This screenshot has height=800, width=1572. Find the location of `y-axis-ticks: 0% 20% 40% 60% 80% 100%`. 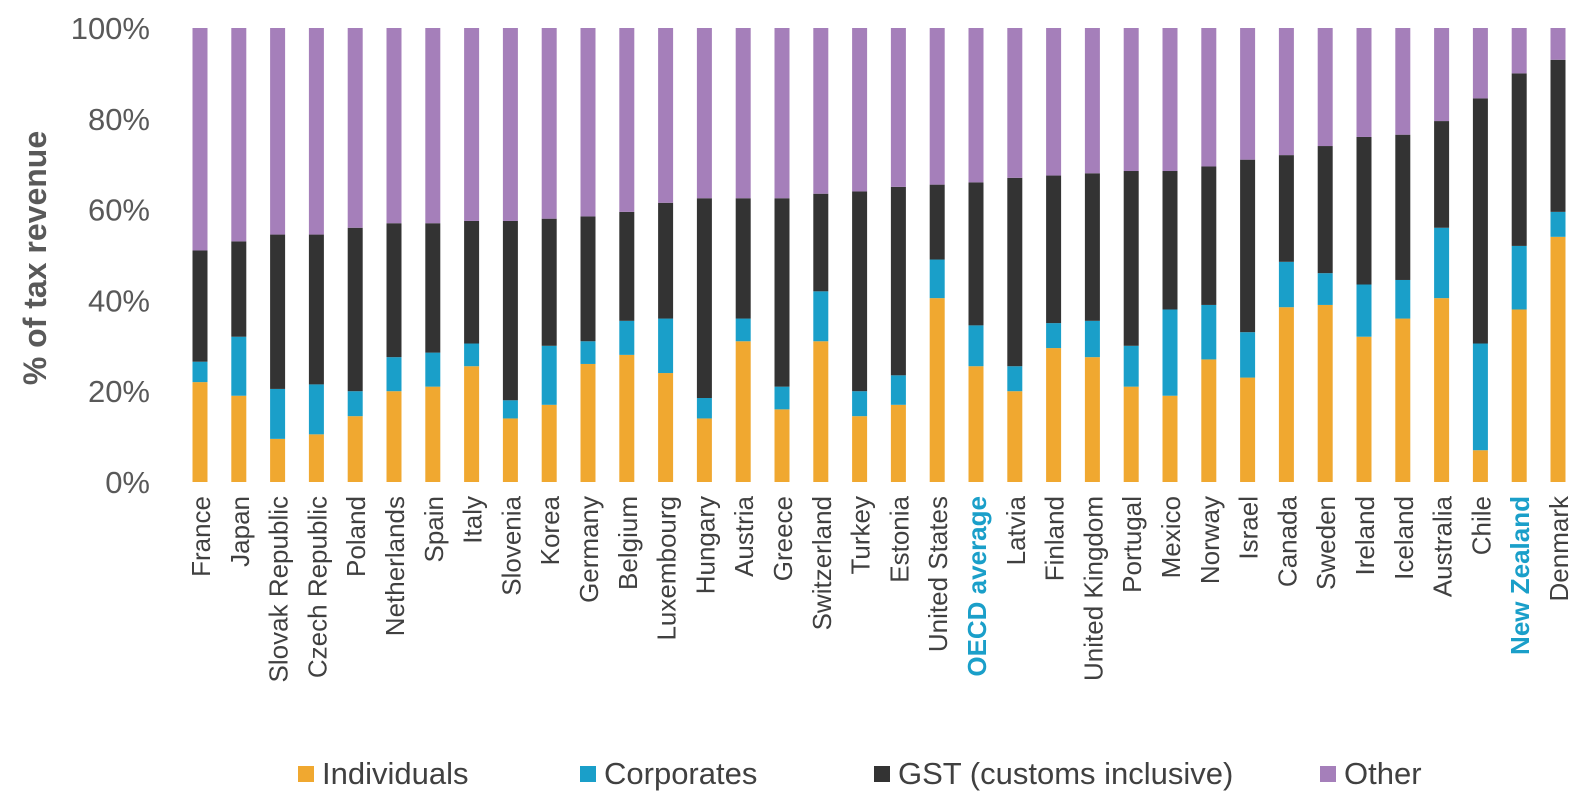

y-axis-ticks: 0% 20% 40% 60% 80% 100% is located at coordinates (110, 255).